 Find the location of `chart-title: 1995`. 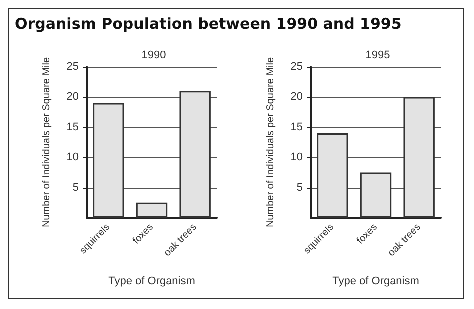

chart-title: 1995 is located at coordinates (378, 56).